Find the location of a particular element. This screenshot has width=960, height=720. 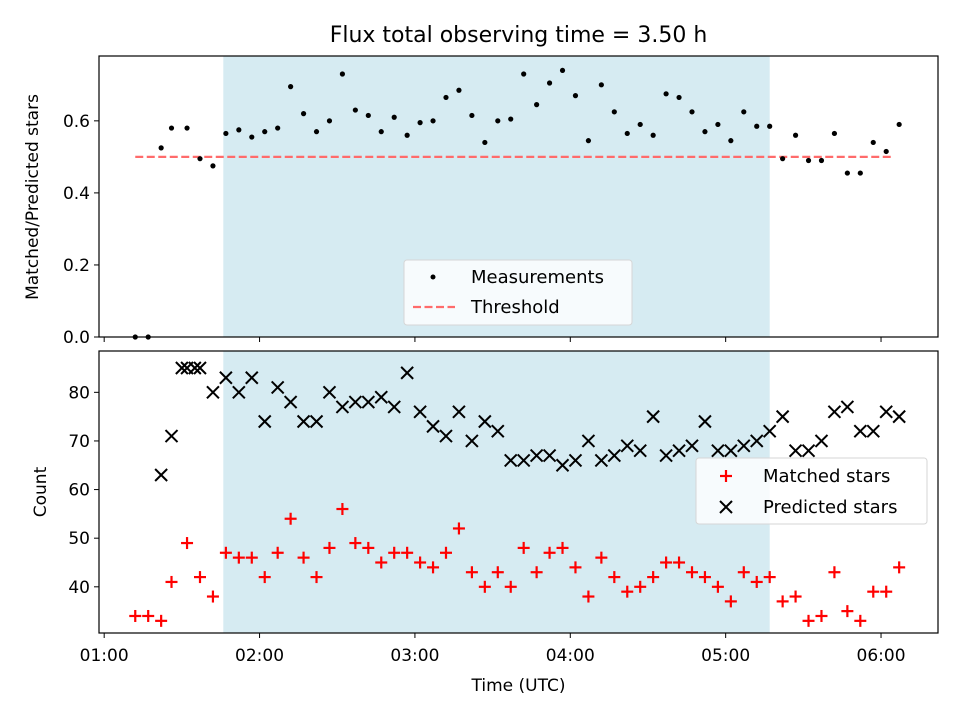

top-y-ticks: 0.0 0.2 0.4 0.6 is located at coordinates (81, 230).